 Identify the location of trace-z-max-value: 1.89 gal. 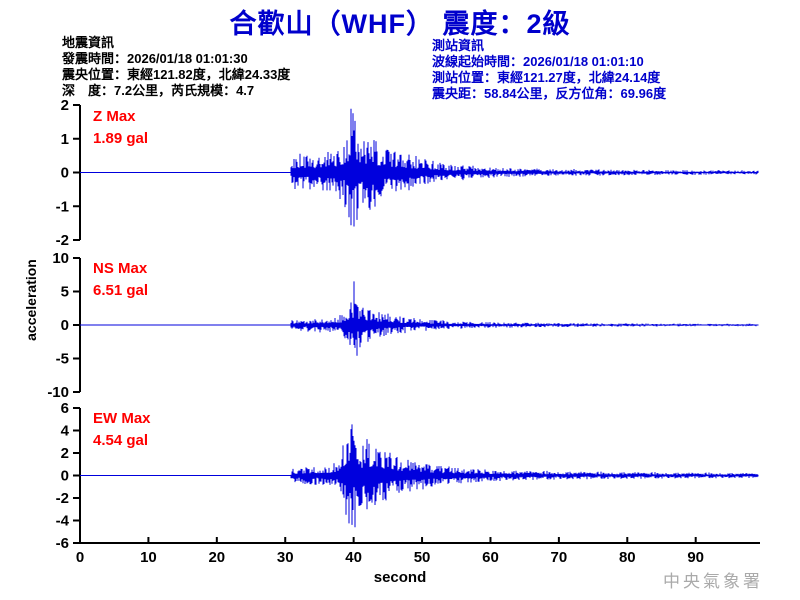
(121, 138).